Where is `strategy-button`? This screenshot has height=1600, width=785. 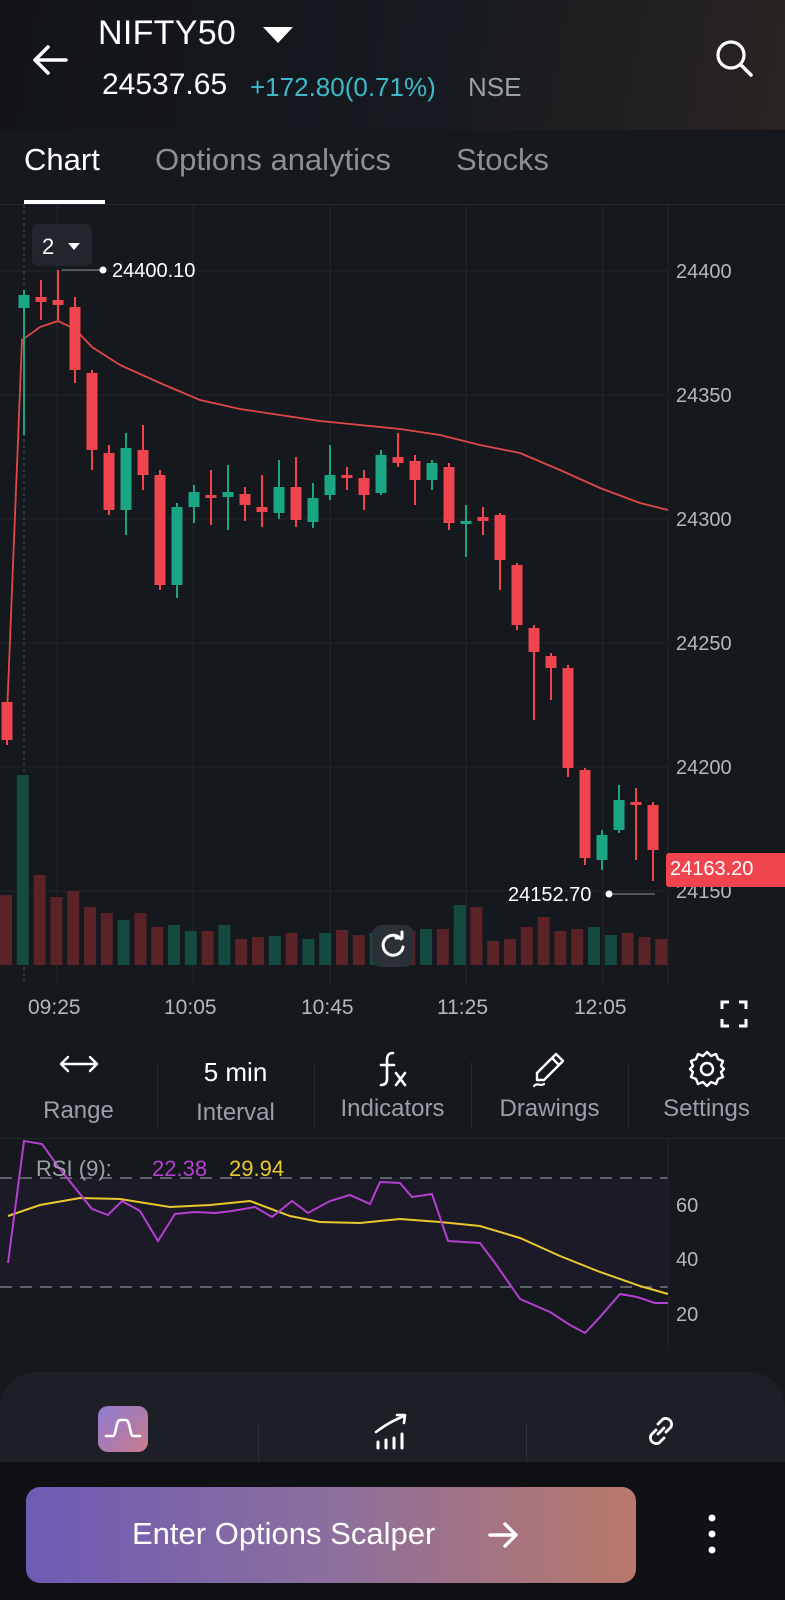 strategy-button is located at coordinates (123, 1429).